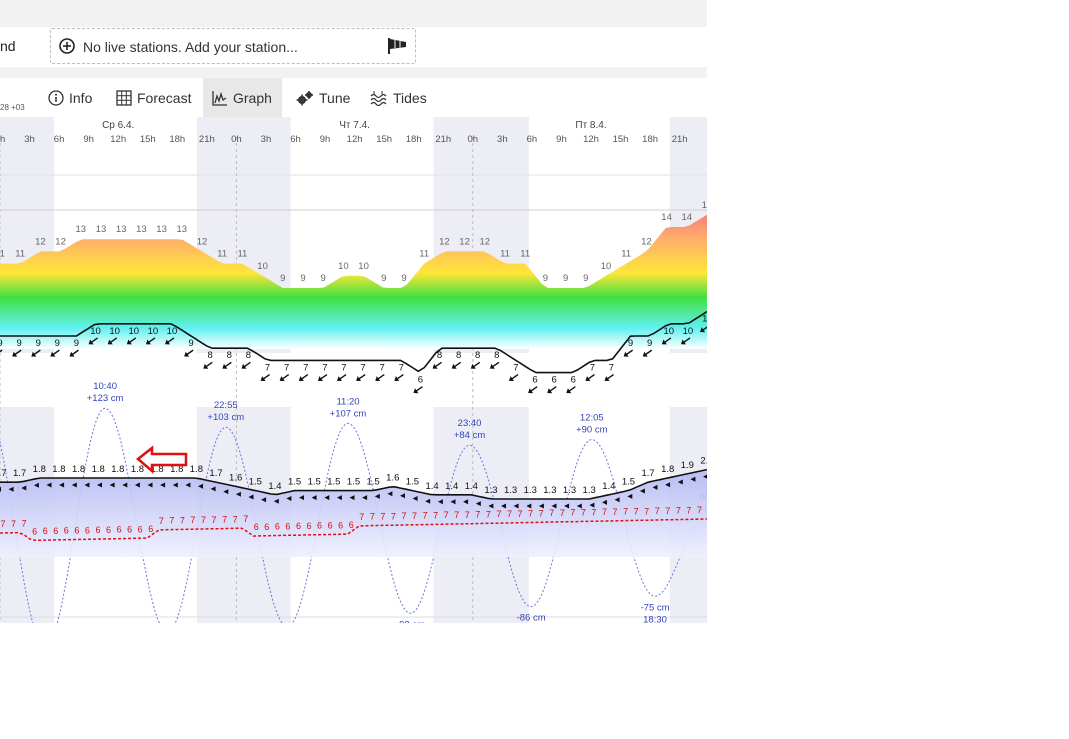 The width and height of the screenshot is (1069, 739). I want to click on wave-height-label: 1.6, so click(392, 477).